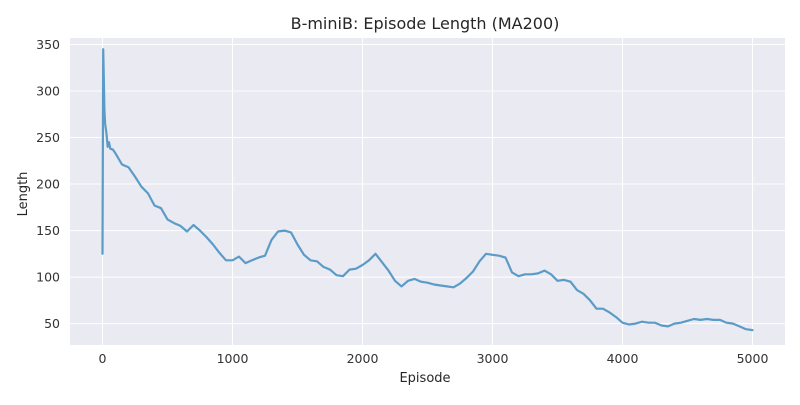  What do you see at coordinates (363, 358) in the screenshot?
I see `x-tick-label: 2000` at bounding box center [363, 358].